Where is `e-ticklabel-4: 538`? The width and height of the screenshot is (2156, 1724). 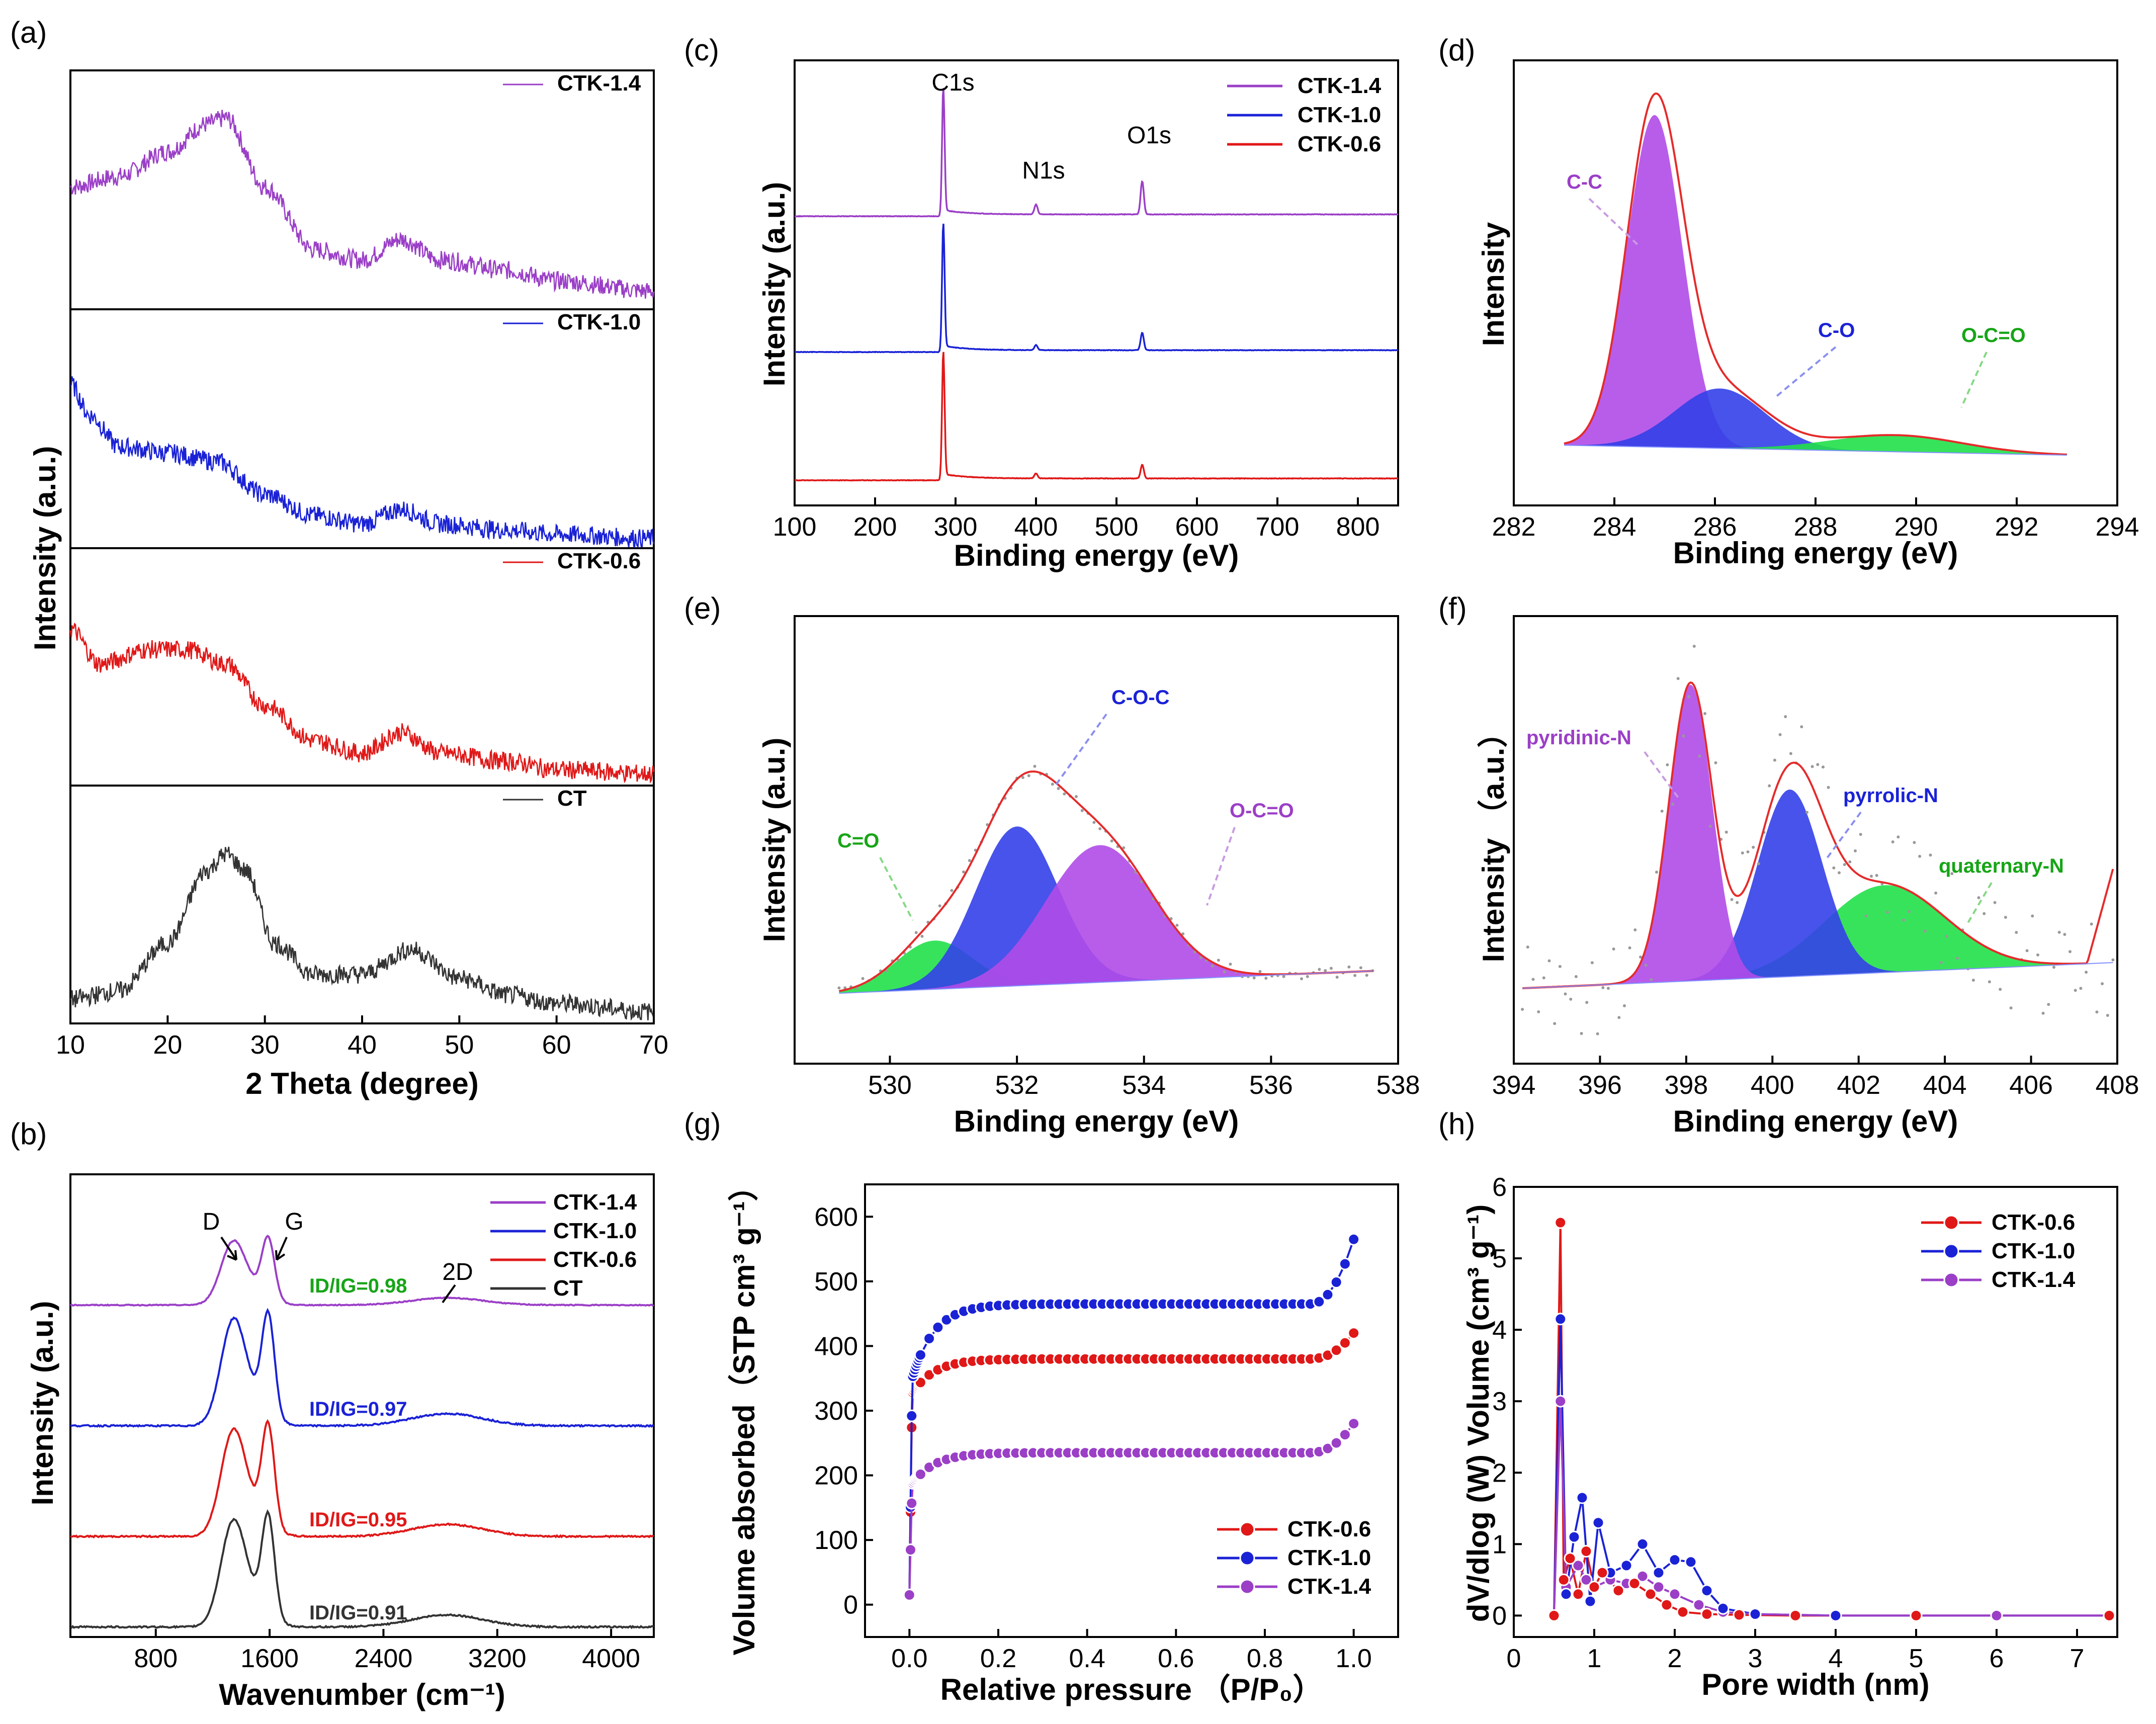 e-ticklabel-4: 538 is located at coordinates (1398, 1085).